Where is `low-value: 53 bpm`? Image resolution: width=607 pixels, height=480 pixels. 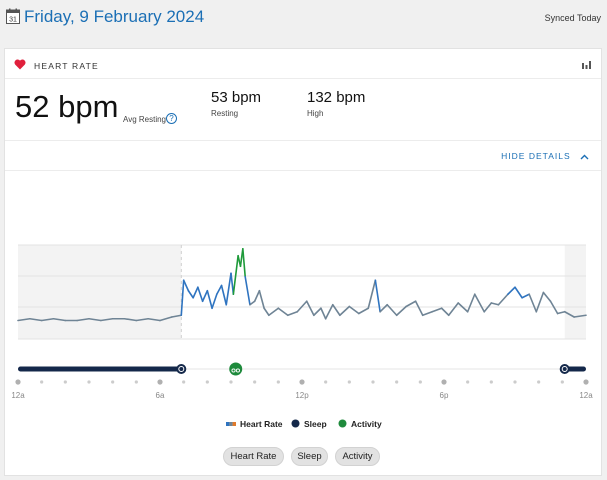 low-value: 53 bpm is located at coordinates (236, 97).